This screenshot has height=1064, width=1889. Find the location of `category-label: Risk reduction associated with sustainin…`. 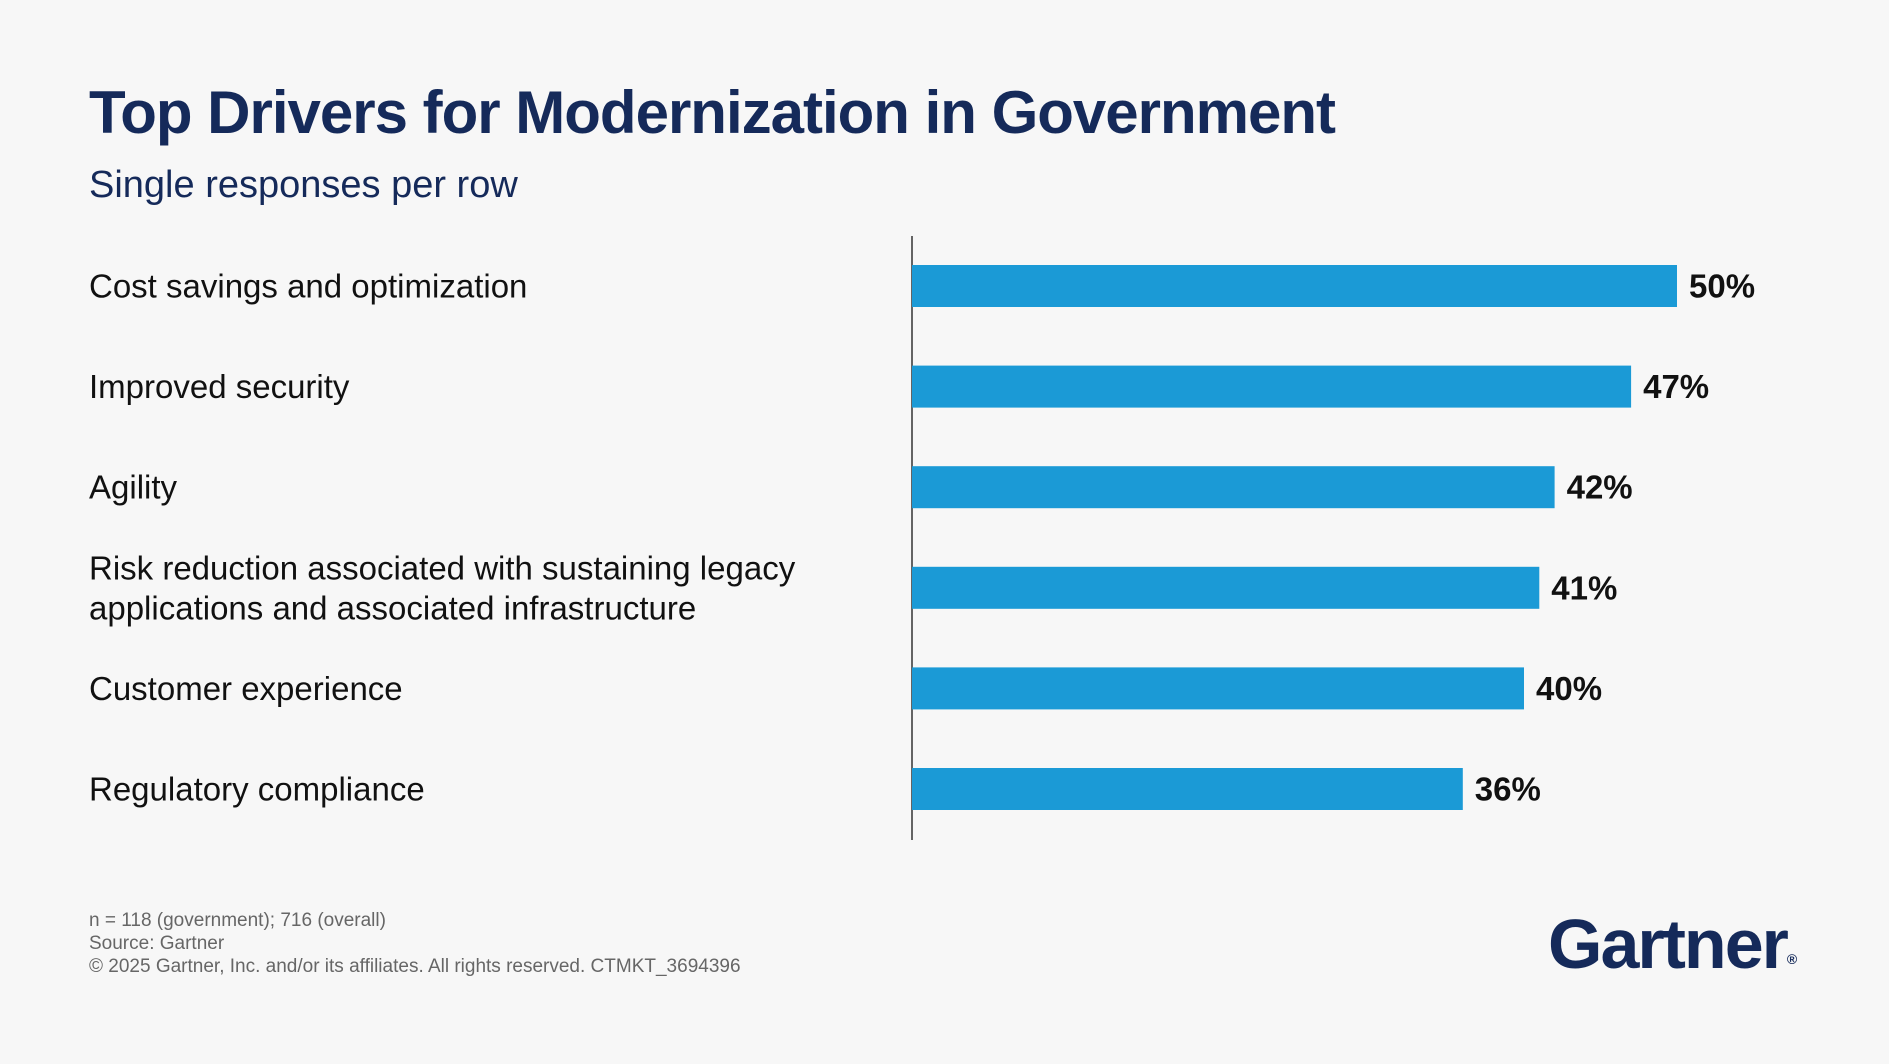

category-label: Risk reduction associated with sustainin… is located at coordinates (442, 567).